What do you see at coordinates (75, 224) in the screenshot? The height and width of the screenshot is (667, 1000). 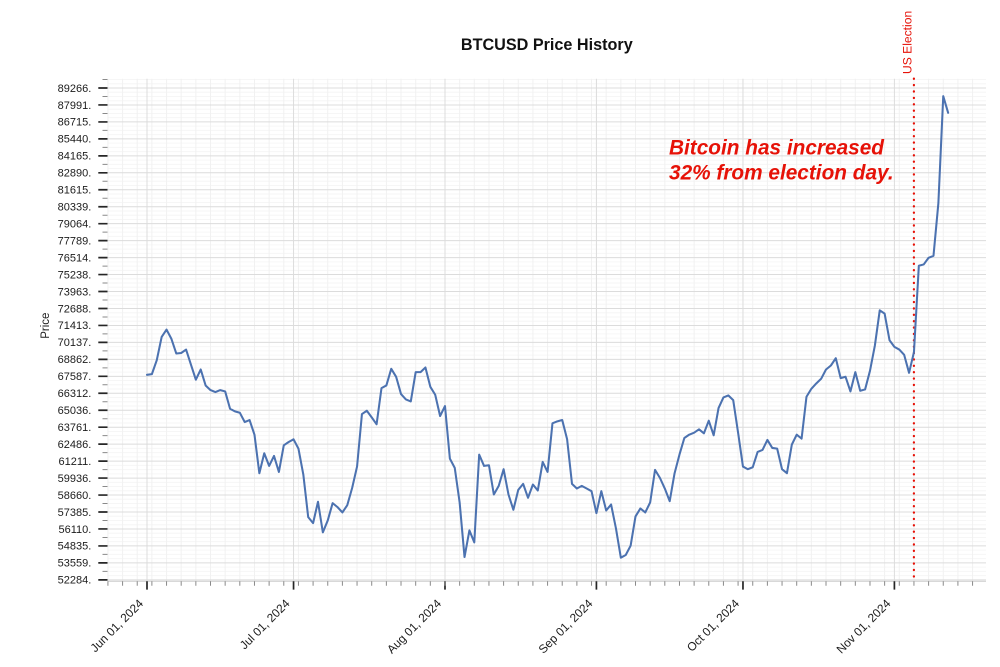 I see `svg-text: 79064.` at bounding box center [75, 224].